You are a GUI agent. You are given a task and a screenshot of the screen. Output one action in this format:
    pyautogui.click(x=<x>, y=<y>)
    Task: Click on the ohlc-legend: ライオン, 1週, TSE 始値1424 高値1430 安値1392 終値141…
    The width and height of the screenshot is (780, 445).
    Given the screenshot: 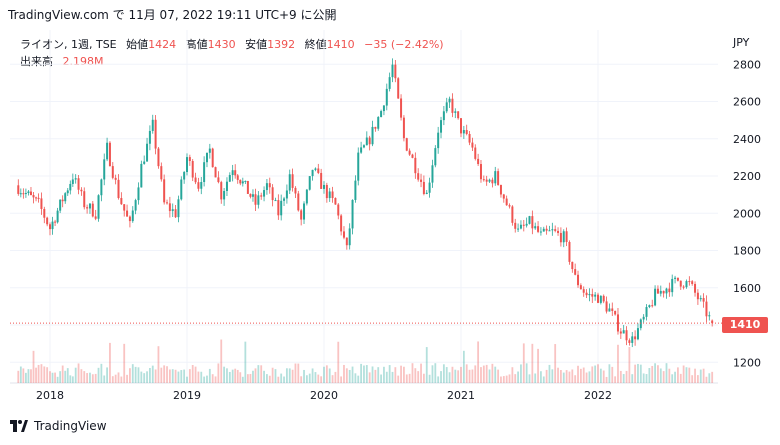 What is the action you would take?
    pyautogui.click(x=232, y=44)
    